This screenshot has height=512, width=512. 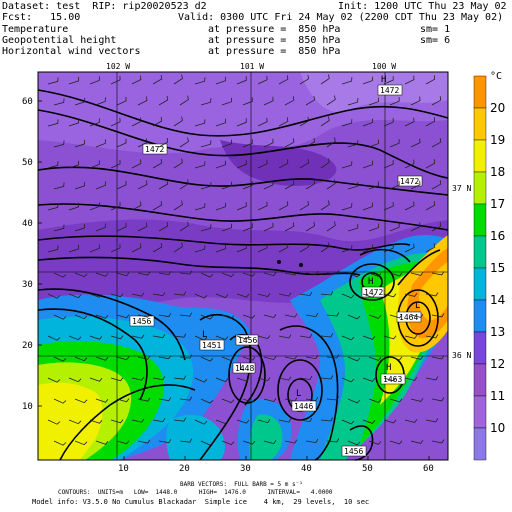 What do you see at coordinates (480, 268) in the screenshot?
I see `colorbar` at bounding box center [480, 268].